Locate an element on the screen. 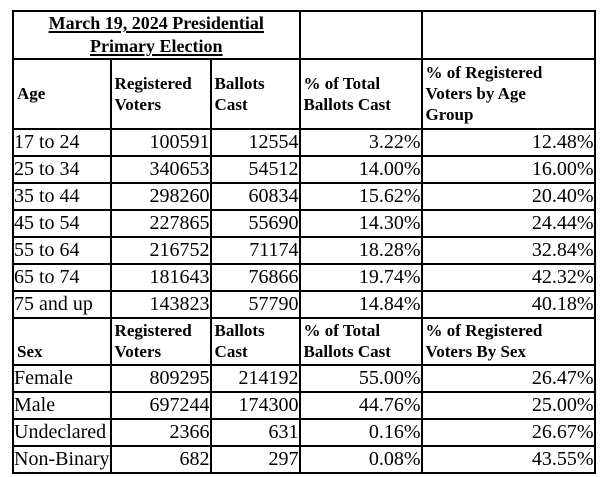  table-row-non-binary: Non-Binary 682 297 0.08% 43.55% is located at coordinates (304, 459).